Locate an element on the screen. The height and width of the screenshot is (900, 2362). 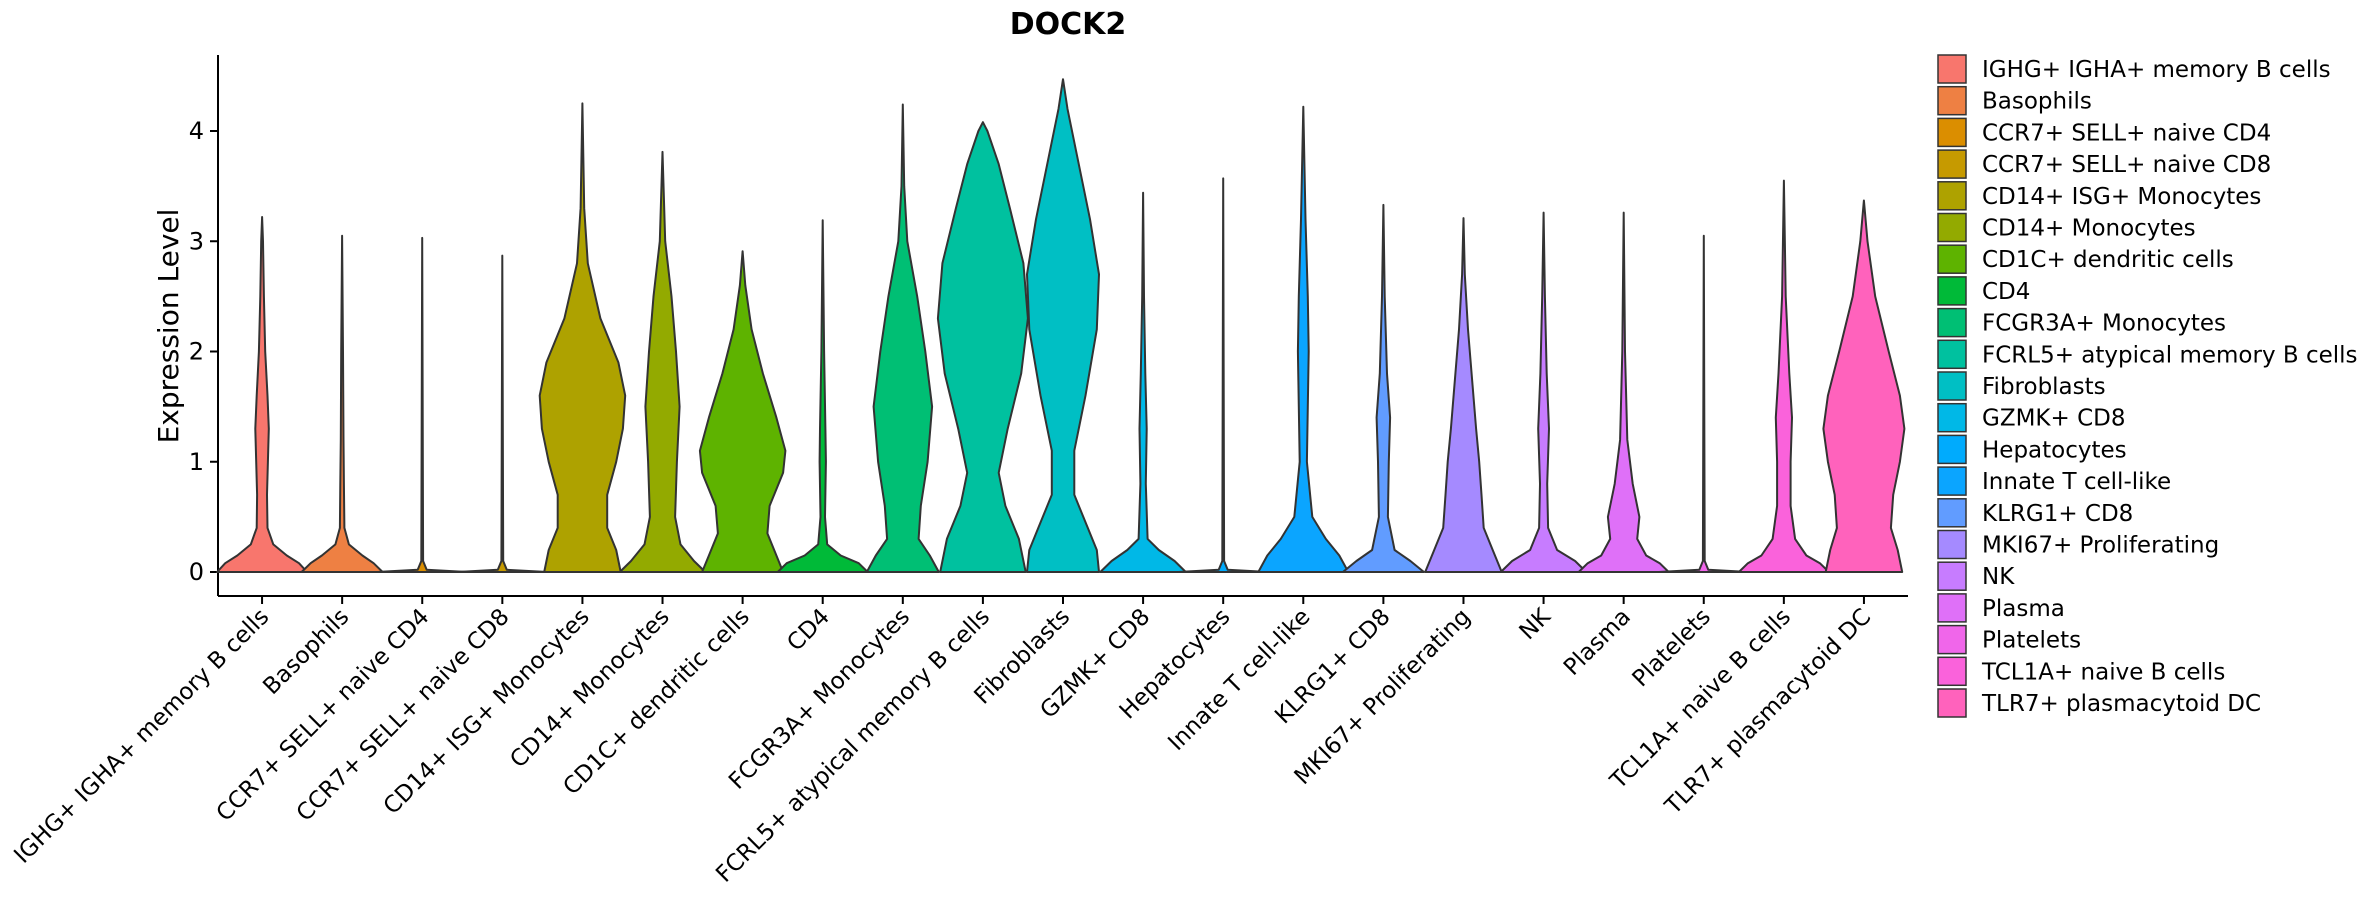
chart-title: DOCK2 is located at coordinates (1068, 24).